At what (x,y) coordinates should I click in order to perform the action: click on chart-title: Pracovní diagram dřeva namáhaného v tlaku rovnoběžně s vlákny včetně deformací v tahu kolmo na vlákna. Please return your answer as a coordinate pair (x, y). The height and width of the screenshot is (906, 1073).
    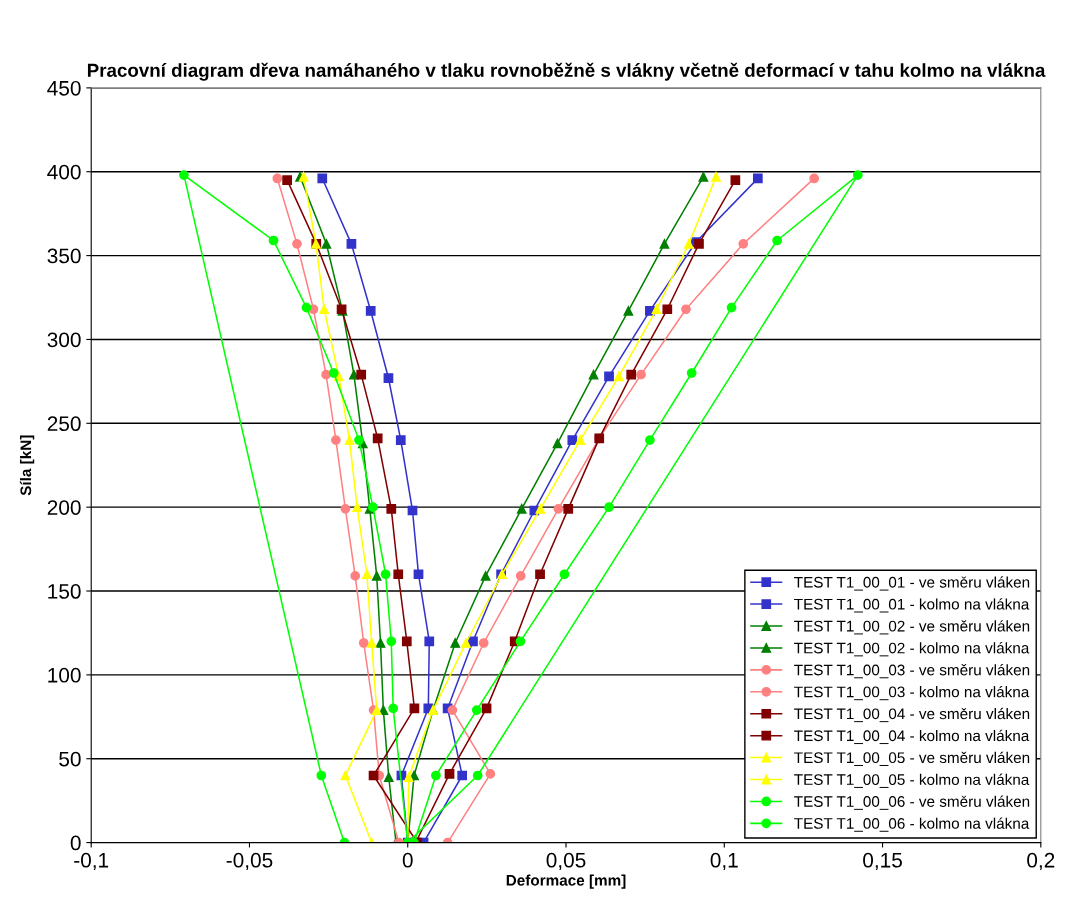
    Looking at the image, I should click on (566, 71).